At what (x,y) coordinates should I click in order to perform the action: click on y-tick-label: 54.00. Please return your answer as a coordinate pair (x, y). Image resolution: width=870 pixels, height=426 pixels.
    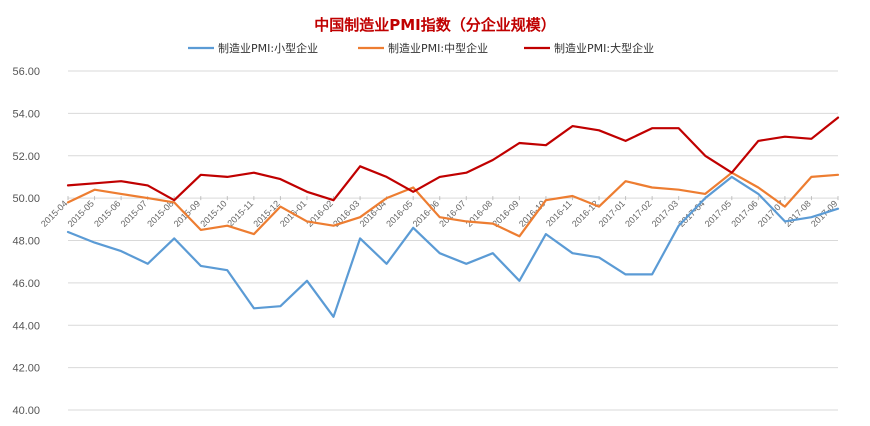
    Looking at the image, I should click on (26, 114).